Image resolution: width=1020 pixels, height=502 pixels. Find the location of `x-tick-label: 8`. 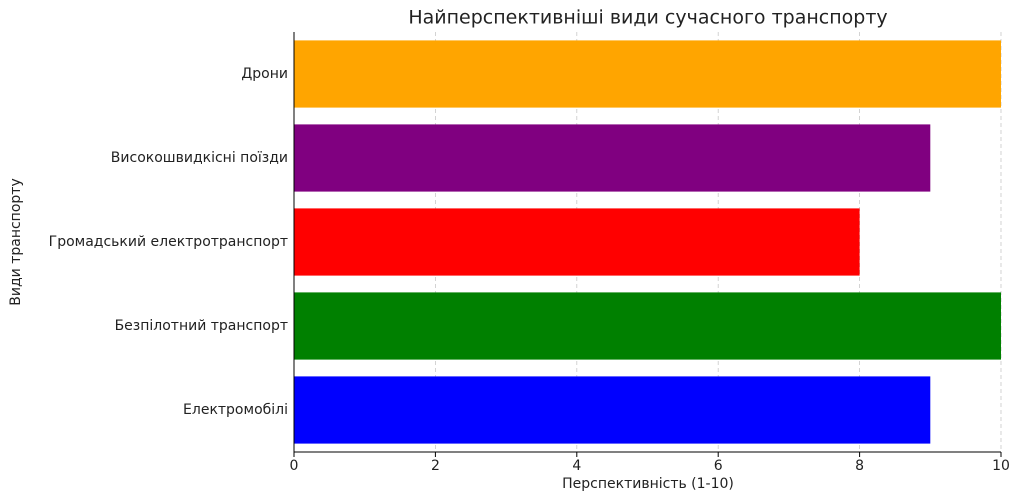

x-tick-label: 8 is located at coordinates (859, 466).